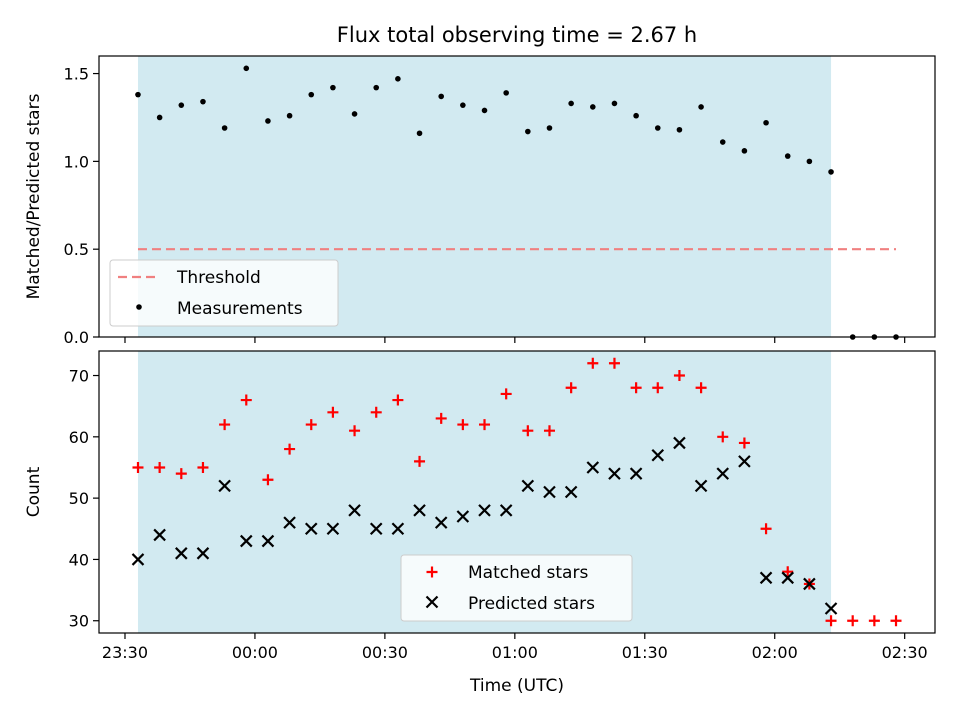 The image size is (960, 720). I want to click on y-tick-label: 1.5, so click(76, 74).